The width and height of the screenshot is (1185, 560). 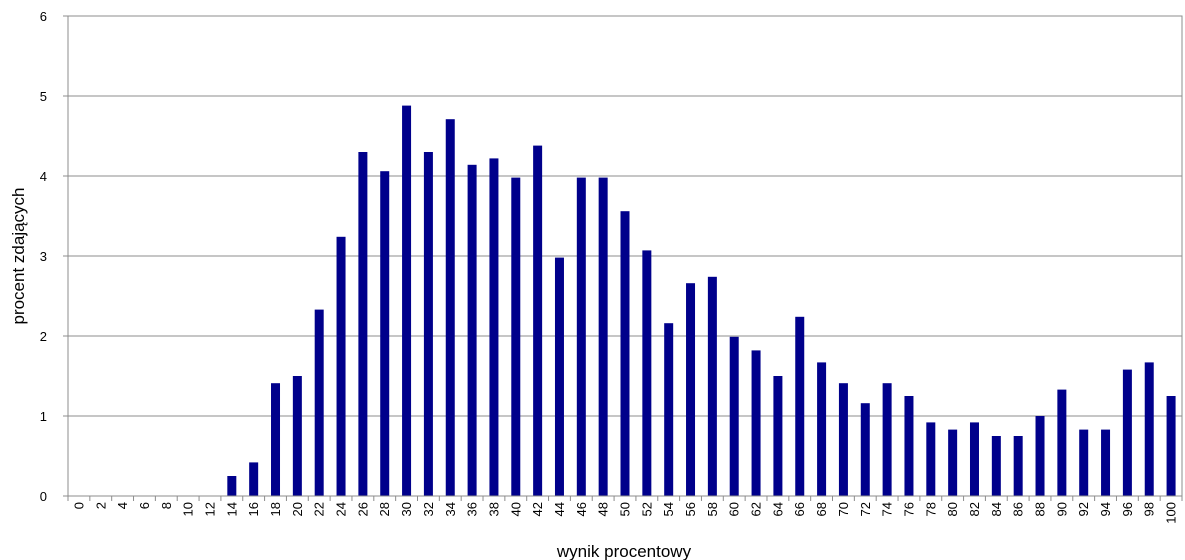 What do you see at coordinates (930, 509) in the screenshot?
I see `x-tick-label: 78` at bounding box center [930, 509].